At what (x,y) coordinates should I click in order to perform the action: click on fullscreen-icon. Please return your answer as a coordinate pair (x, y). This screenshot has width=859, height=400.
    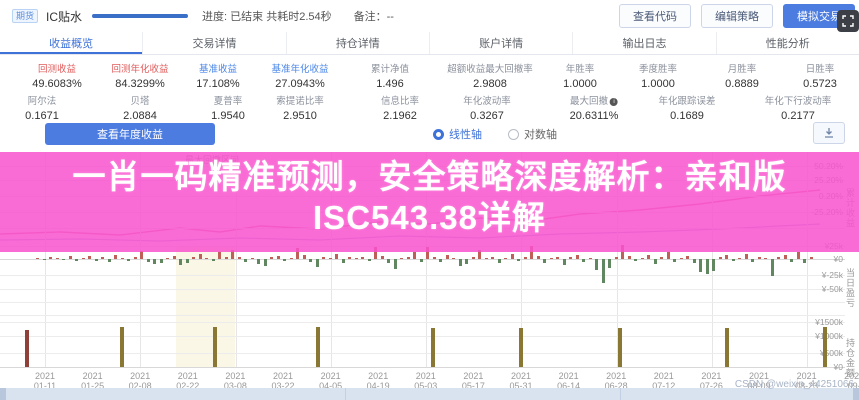
    Looking at the image, I should click on (848, 21).